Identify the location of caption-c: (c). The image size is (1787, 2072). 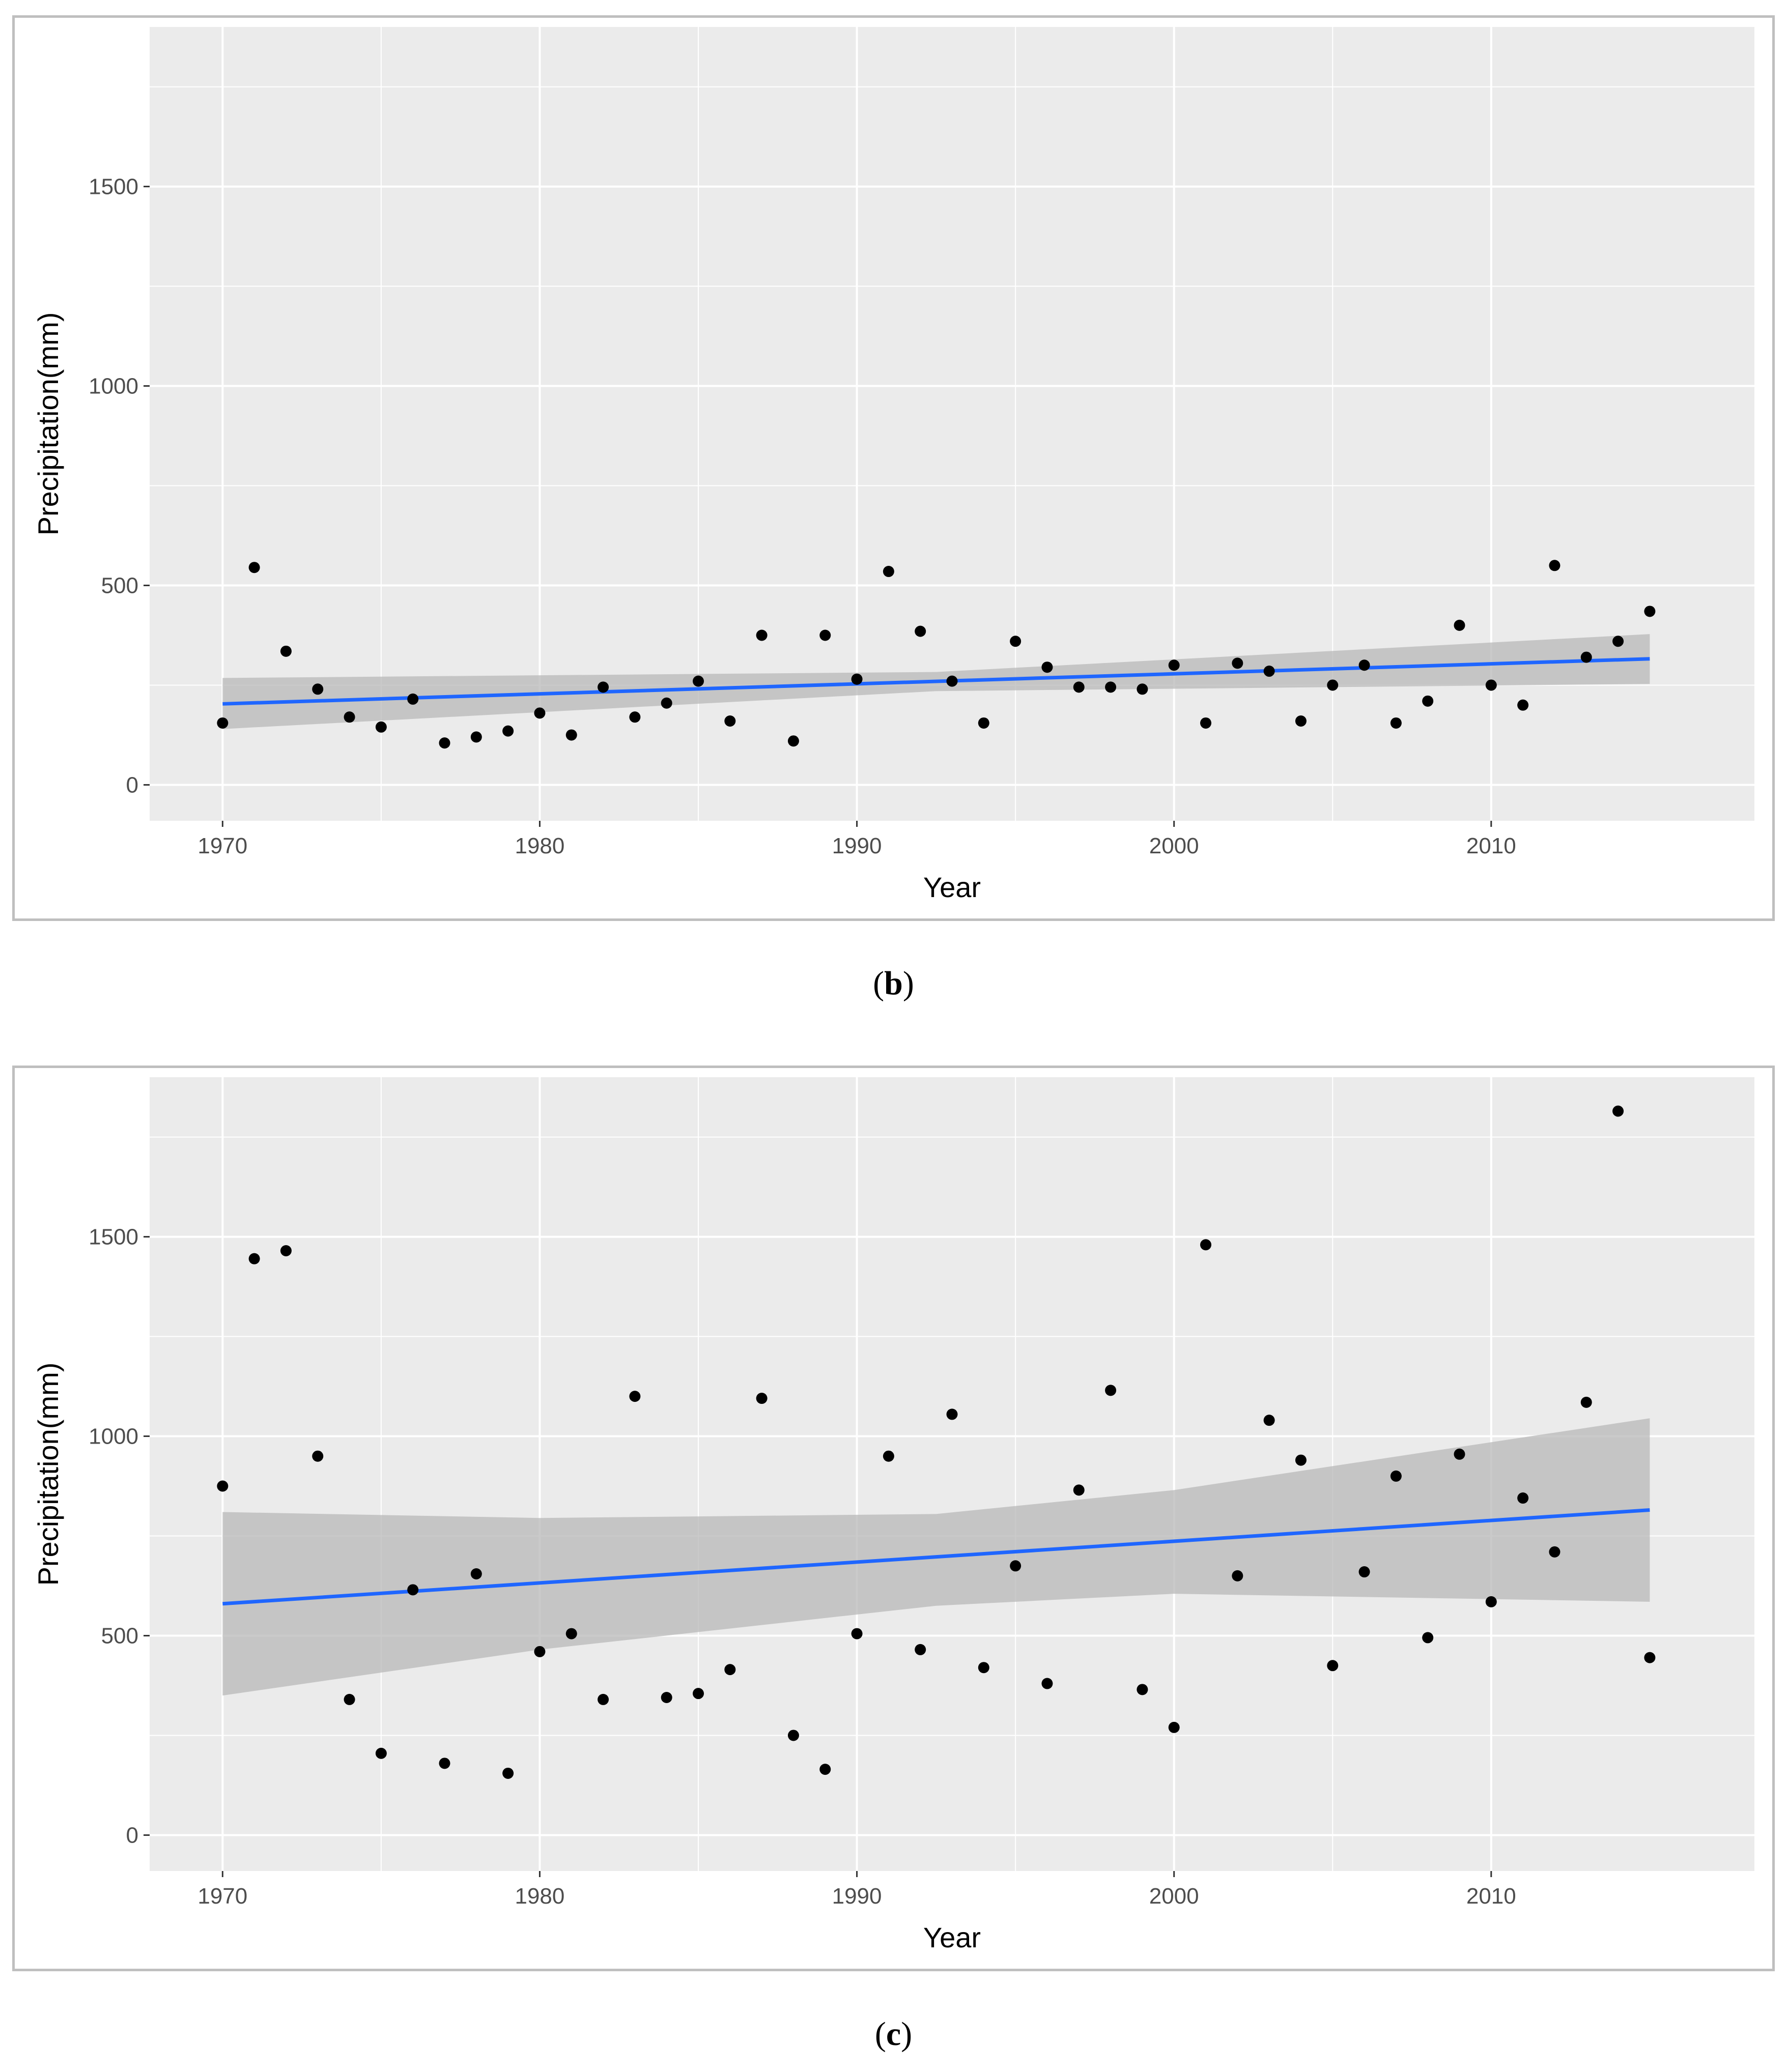
(893, 2034).